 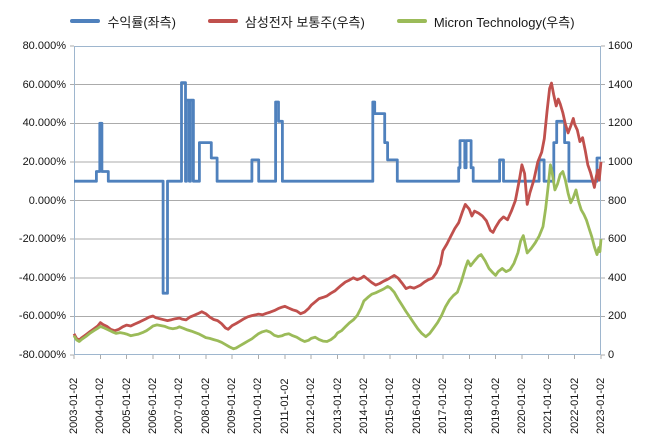 What do you see at coordinates (442, 405) in the screenshot?
I see `x-axis-tick-label: 2017-01-02` at bounding box center [442, 405].